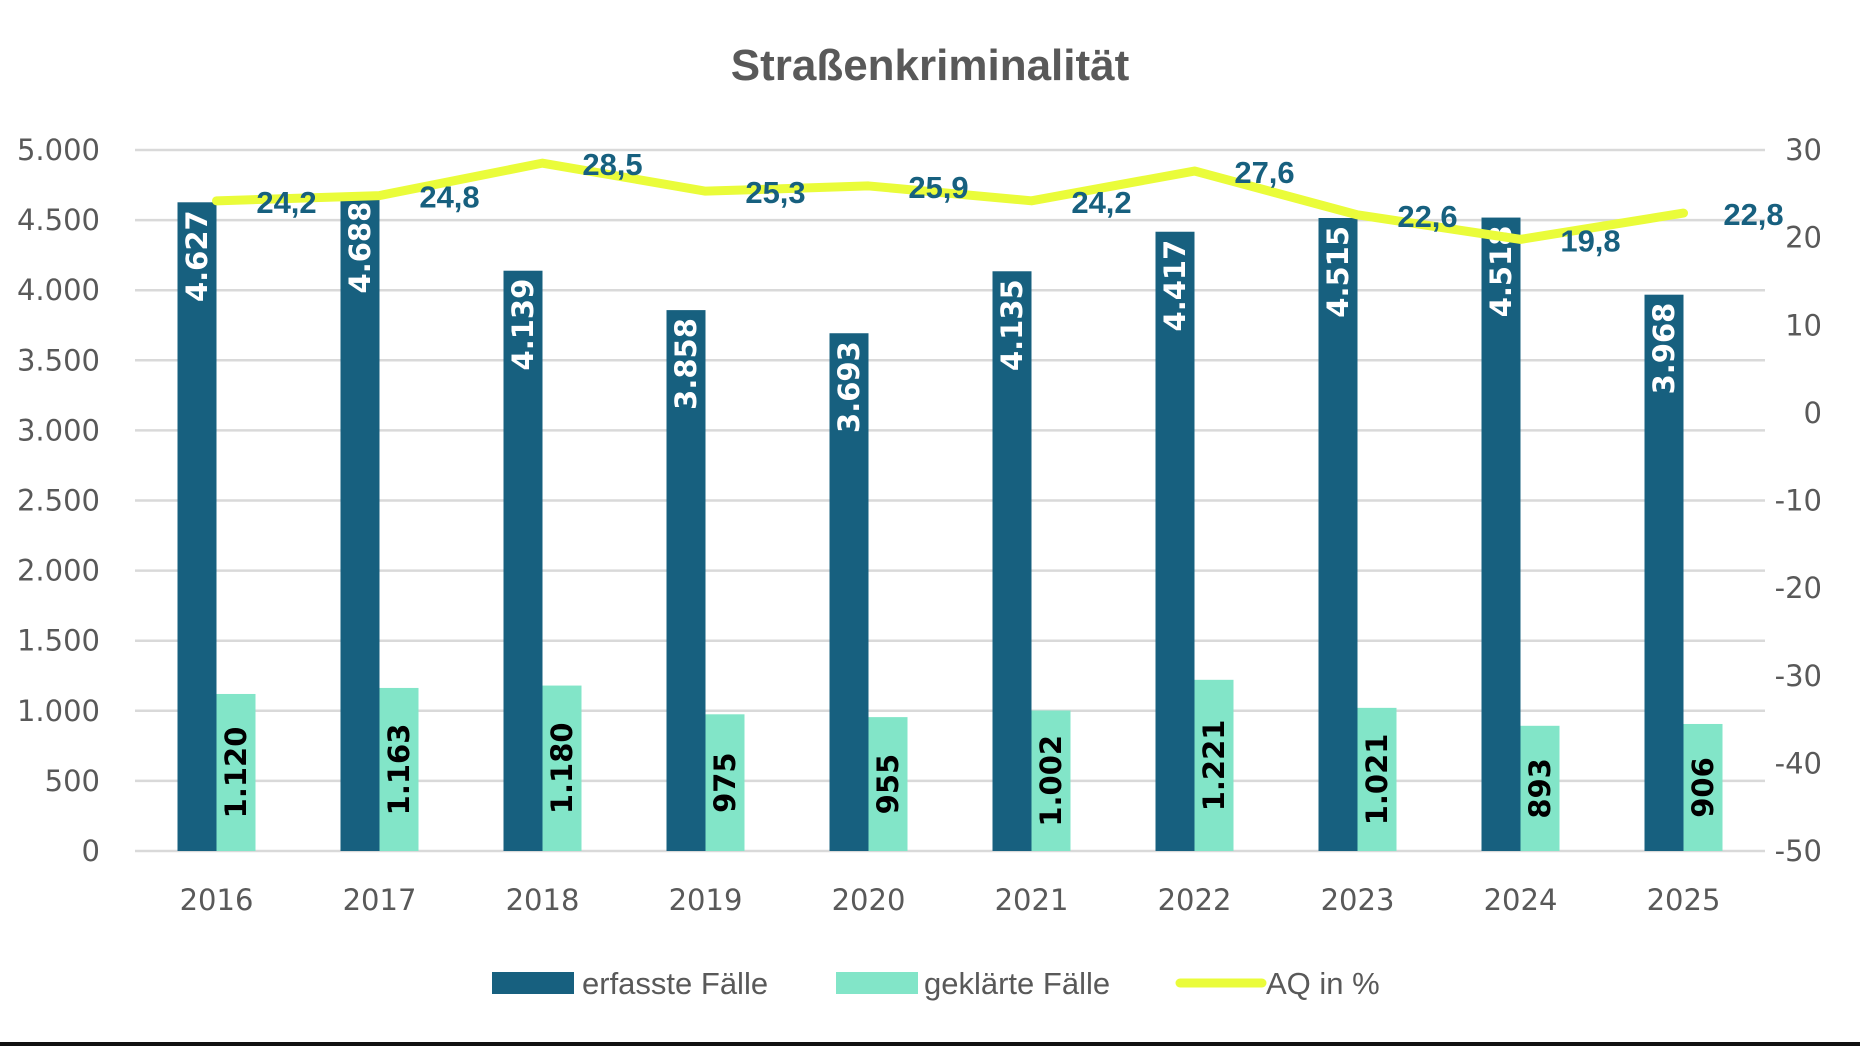  What do you see at coordinates (91, 851) in the screenshot?
I see `left-tick-label: 0` at bounding box center [91, 851].